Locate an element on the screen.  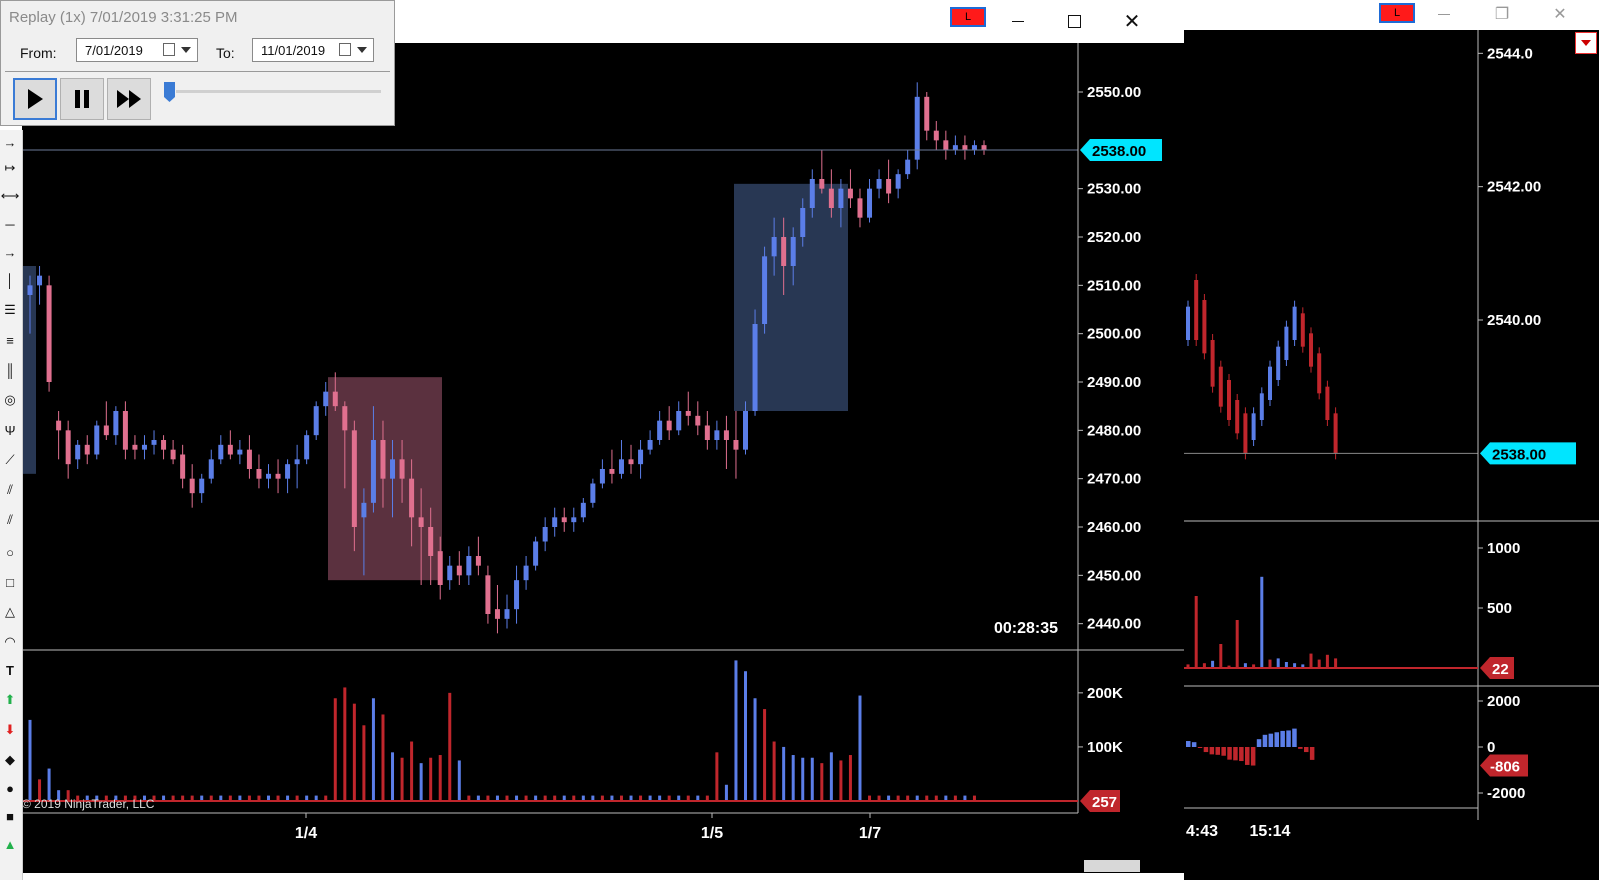
delta-tick-label: 2000 is located at coordinates (1503, 701).